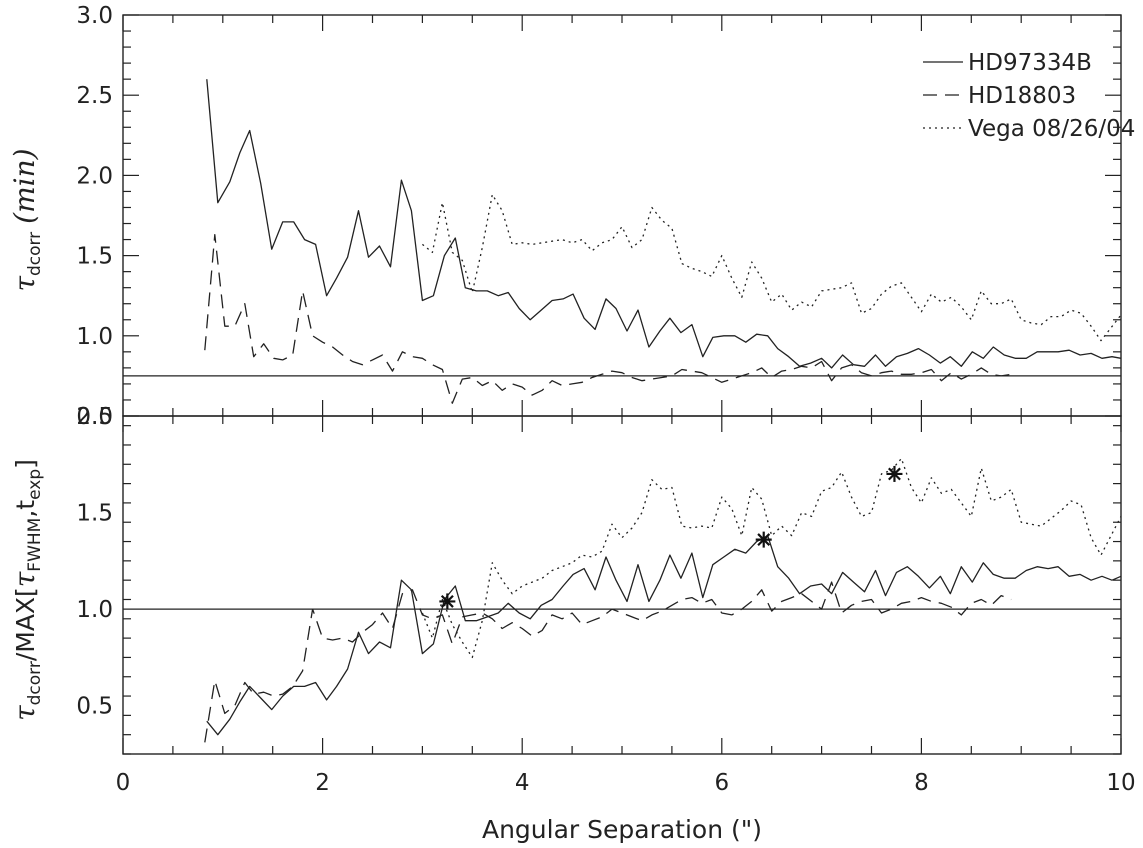 Image resolution: width=1143 pixels, height=848 pixels. What do you see at coordinates (94, 96) in the screenshot?
I see `y-tick-label: 2.5` at bounding box center [94, 96].